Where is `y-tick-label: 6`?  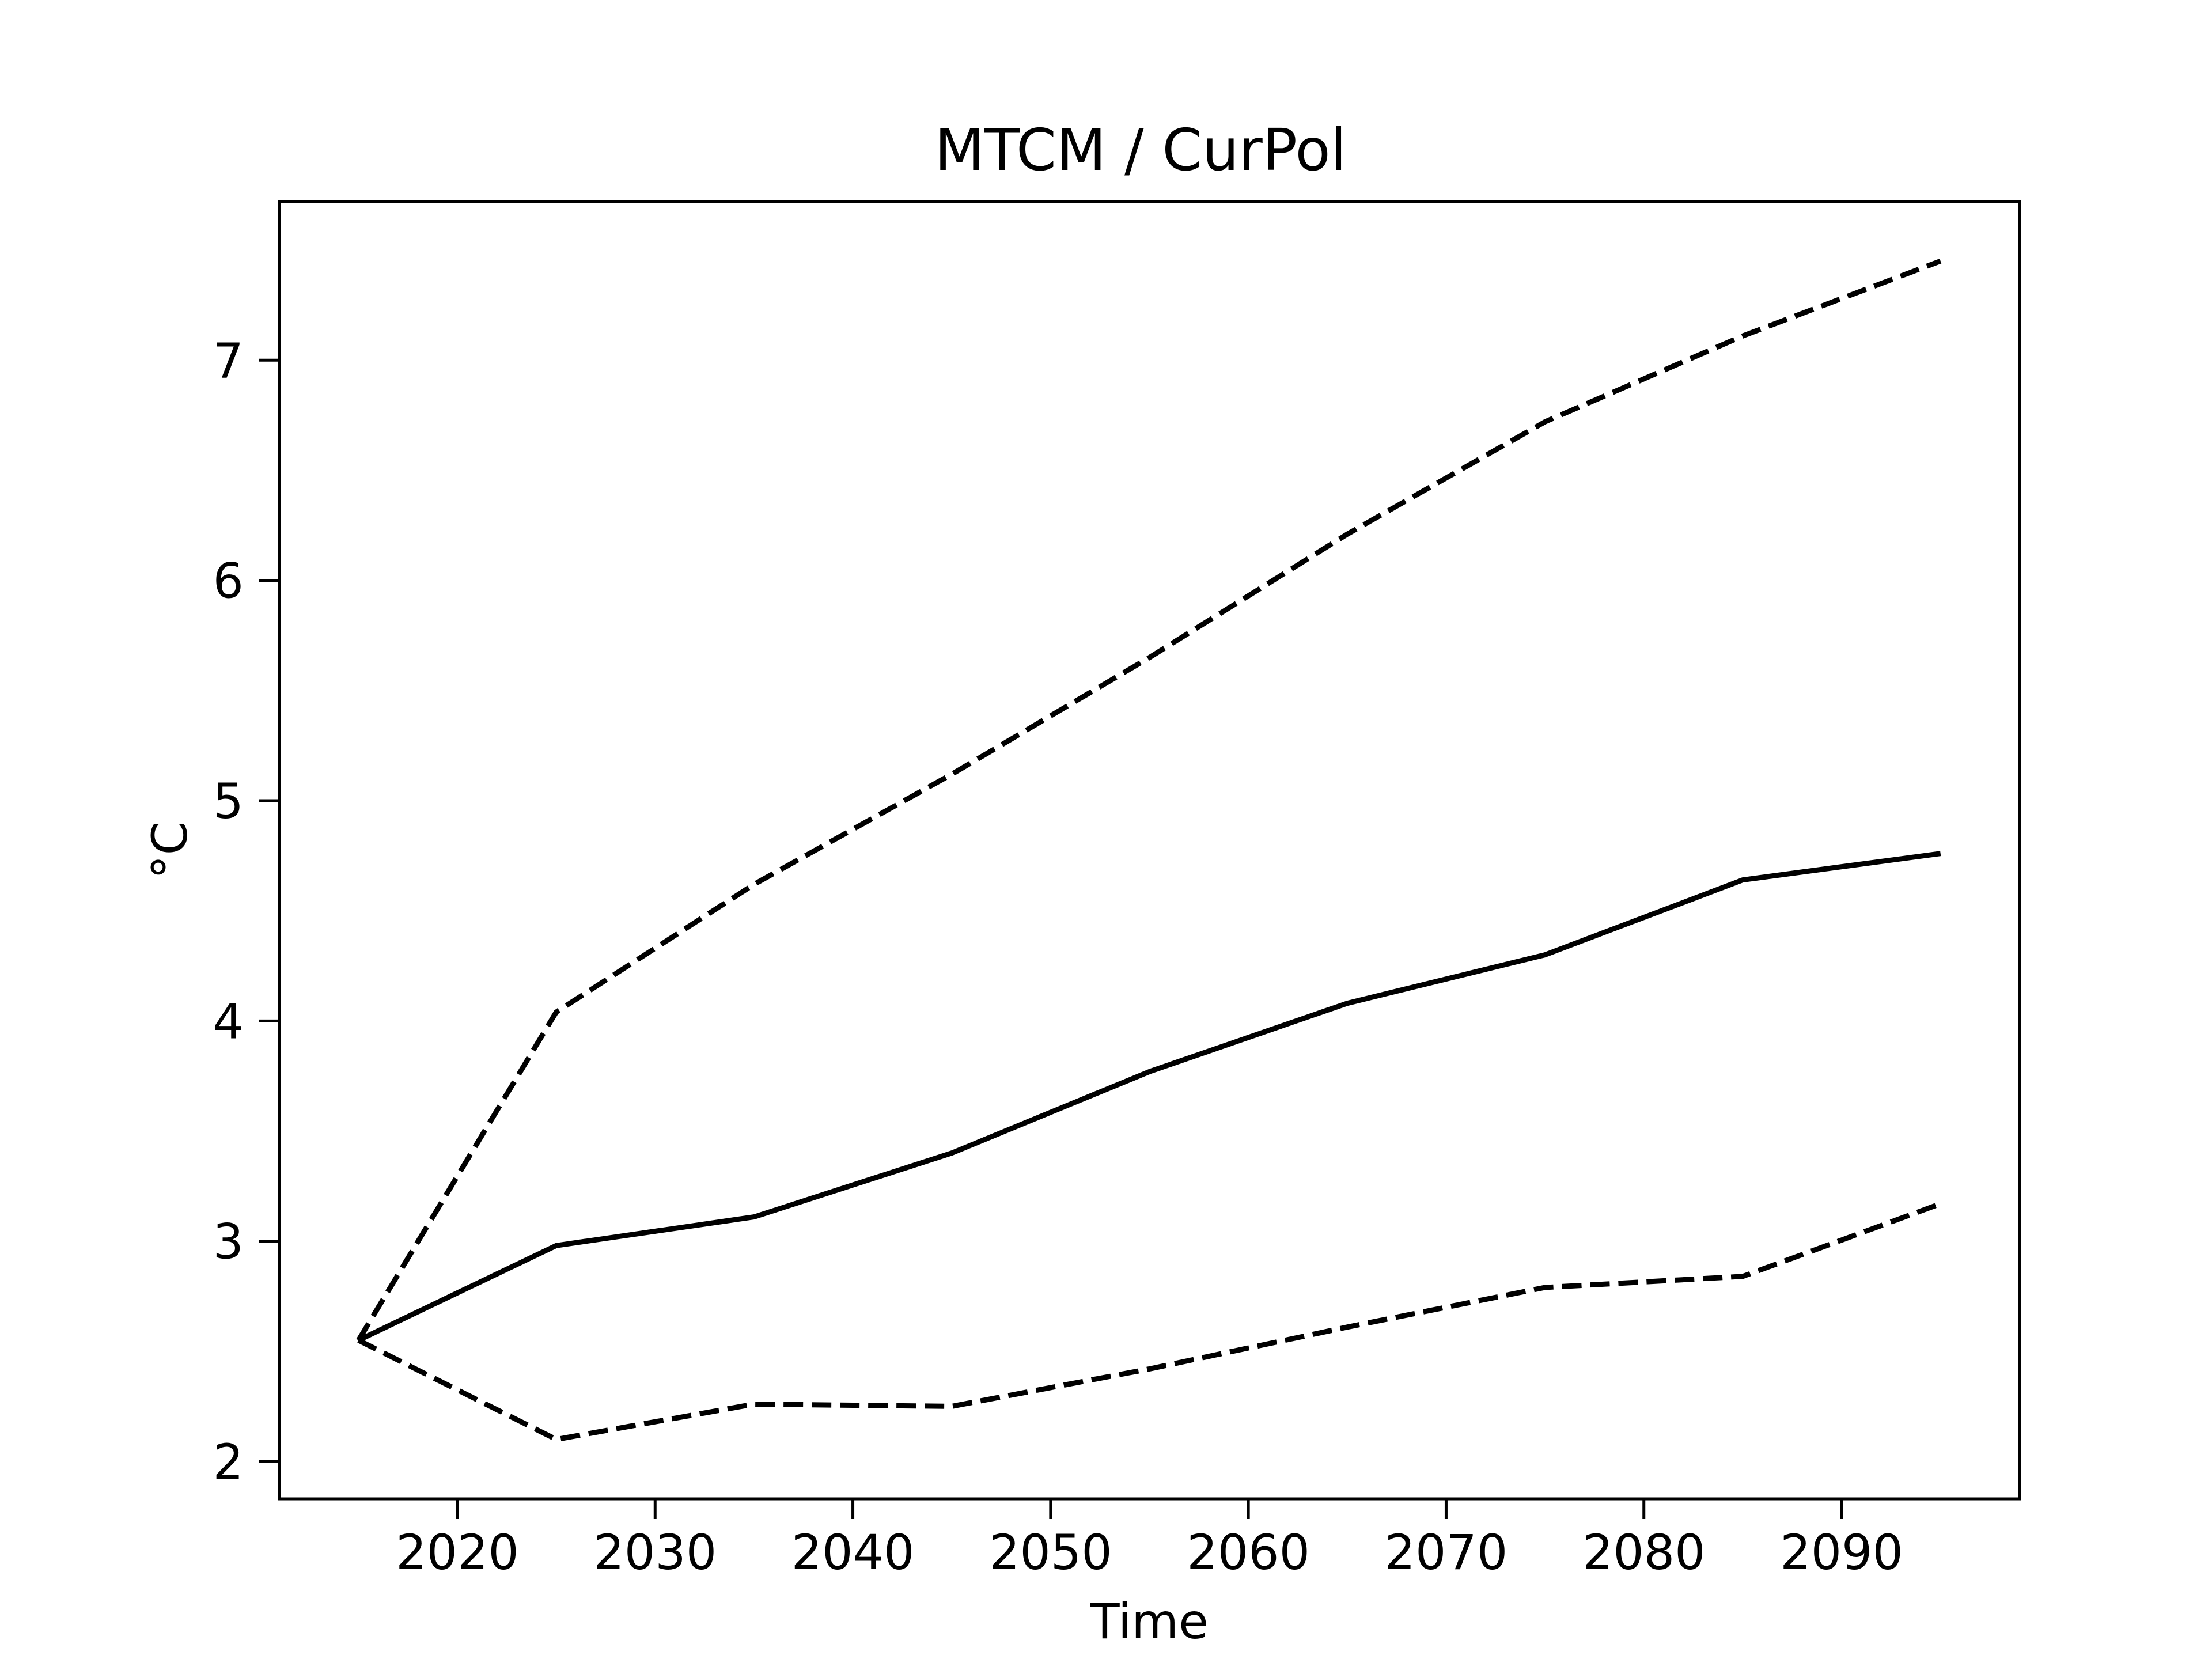
y-tick-label: 6 is located at coordinates (228, 581).